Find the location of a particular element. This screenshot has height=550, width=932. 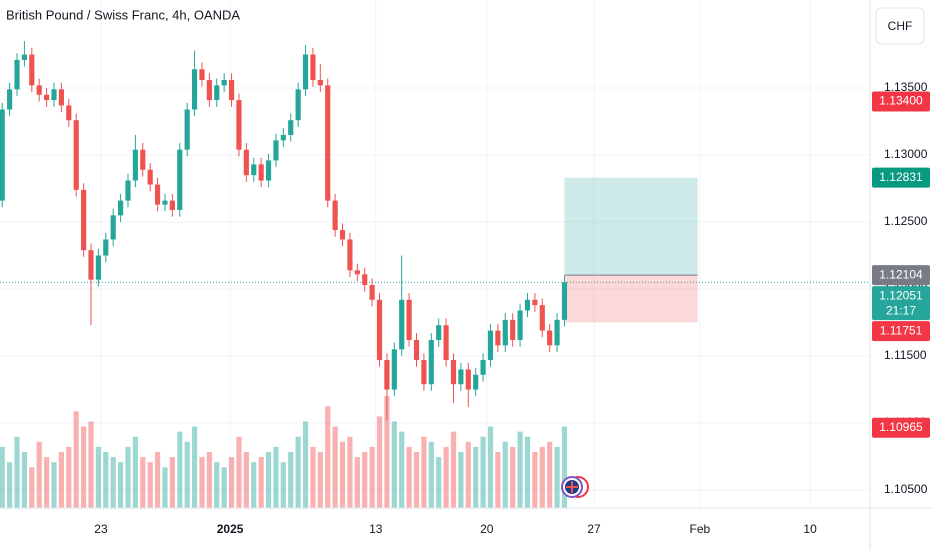

symbol-icons is located at coordinates (575, 487).